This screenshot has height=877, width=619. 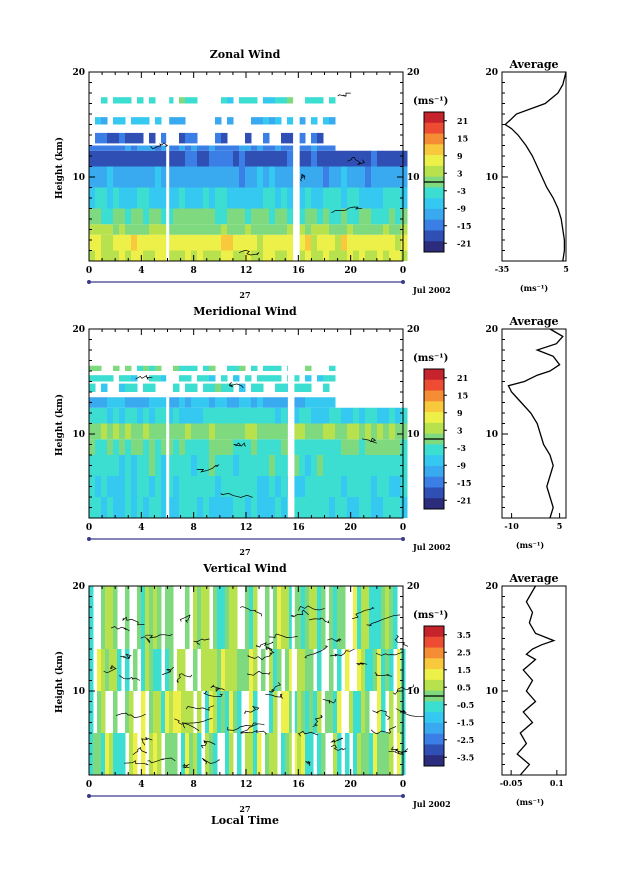 I want to click on colorbar: 21 15 9 3 -3 -9 -15 -21, so click(x=447, y=182).